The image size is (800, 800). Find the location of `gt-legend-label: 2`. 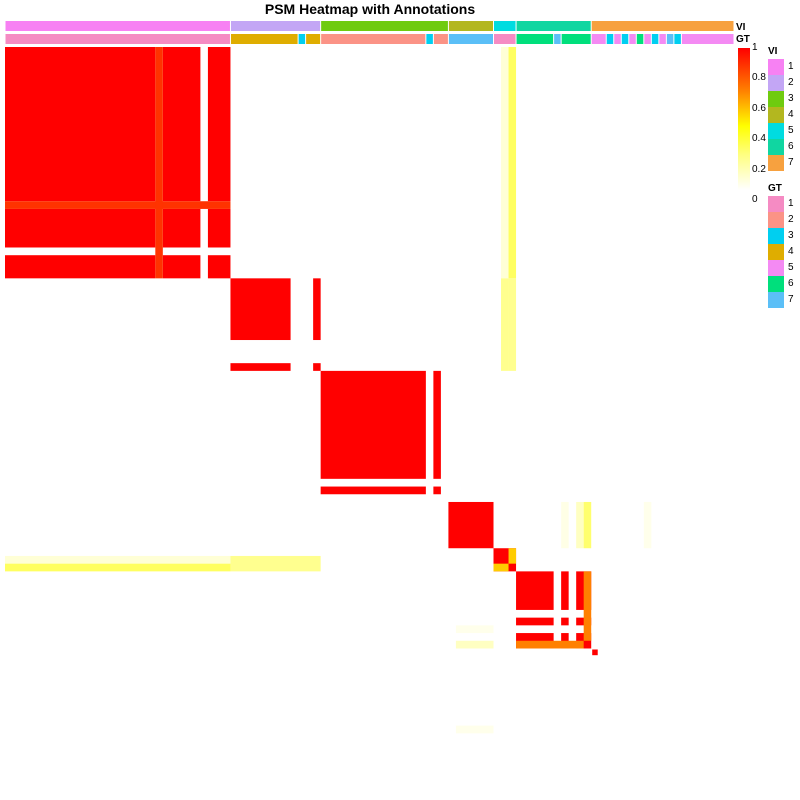

gt-legend-label: 2 is located at coordinates (791, 219).